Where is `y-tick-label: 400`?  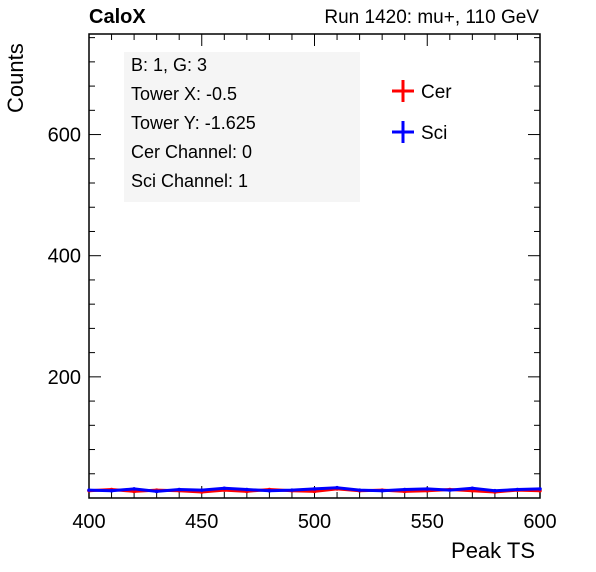 y-tick-label: 400 is located at coordinates (64, 257).